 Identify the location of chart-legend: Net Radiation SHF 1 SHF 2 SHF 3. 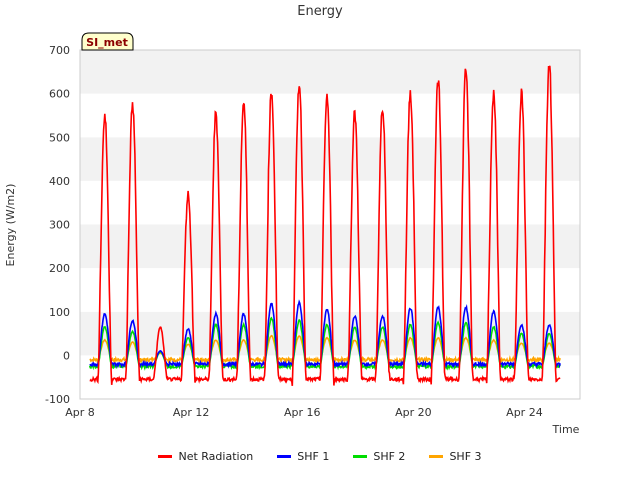
(320, 456).